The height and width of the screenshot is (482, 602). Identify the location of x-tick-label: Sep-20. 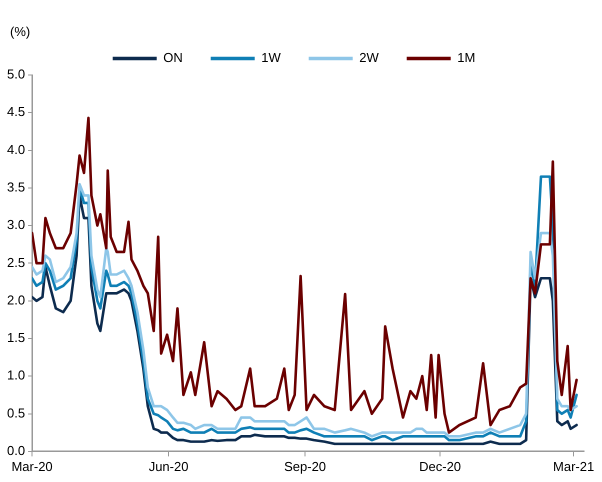
(305, 466).